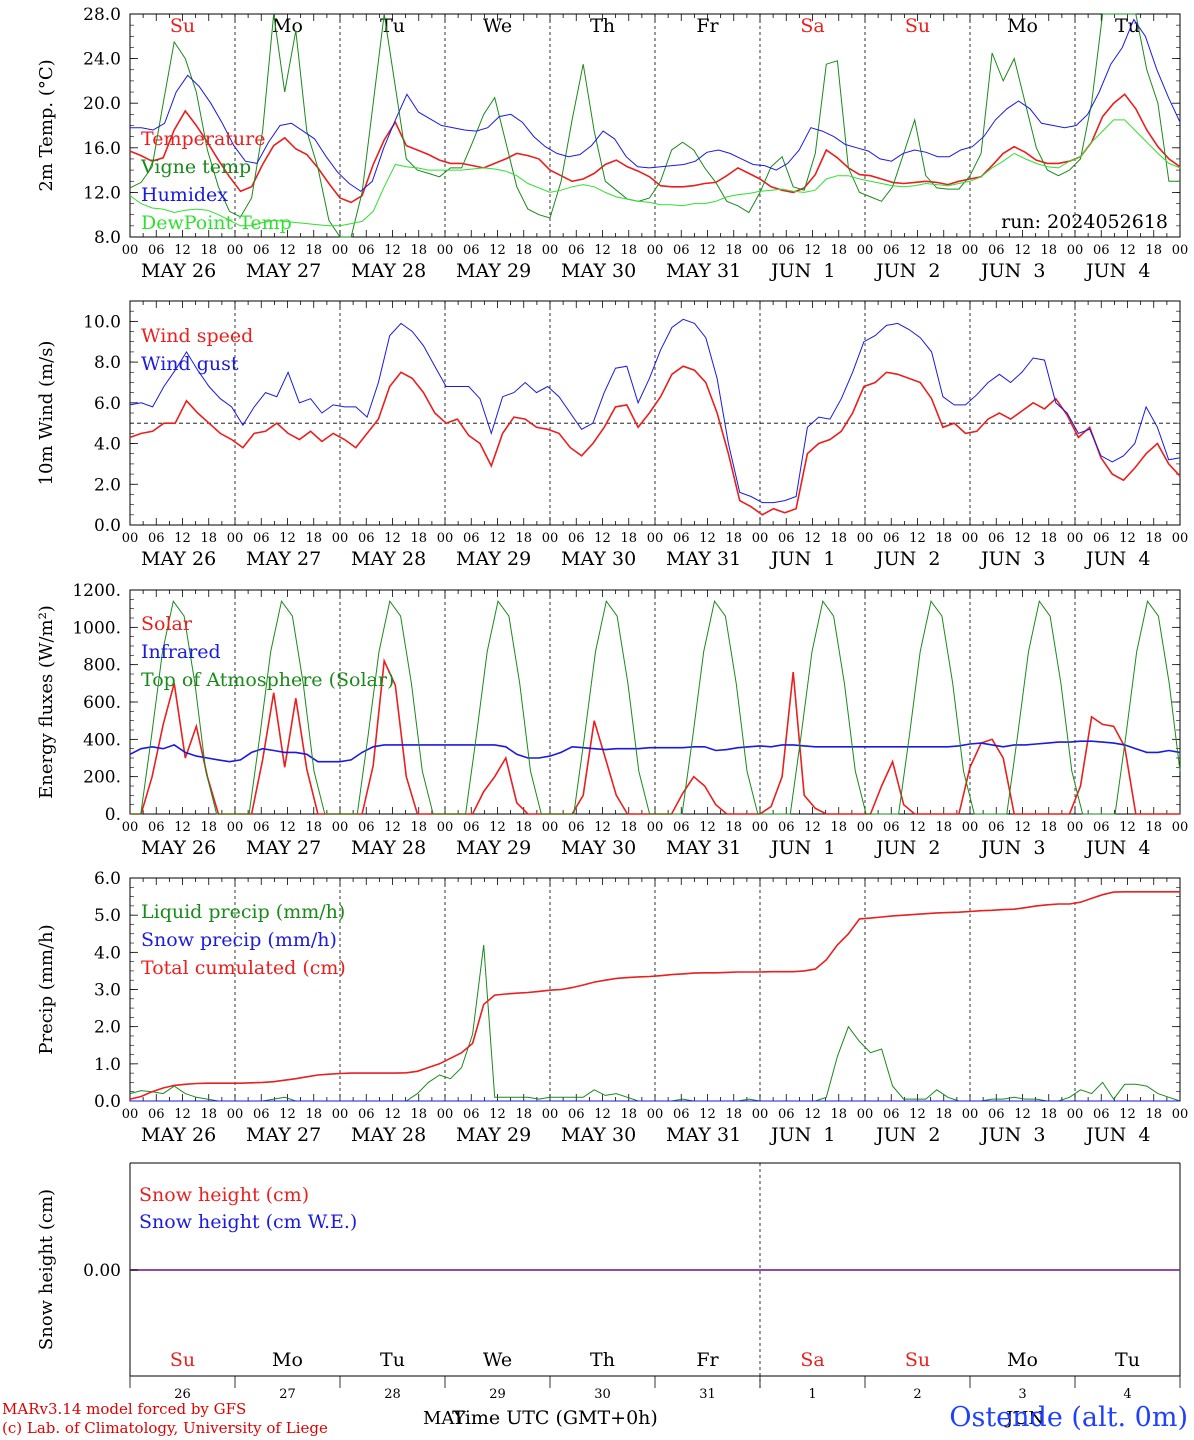 The width and height of the screenshot is (1194, 1440). What do you see at coordinates (107, 991) in the screenshot?
I see `y-tick-label: 3.0` at bounding box center [107, 991].